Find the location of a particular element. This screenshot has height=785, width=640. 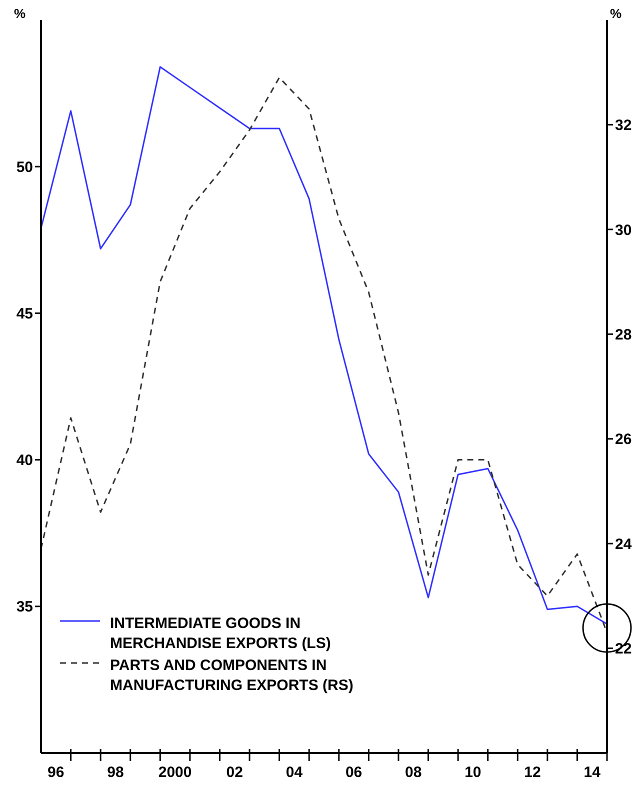

y2-tick-label: 26 is located at coordinates (623, 439).